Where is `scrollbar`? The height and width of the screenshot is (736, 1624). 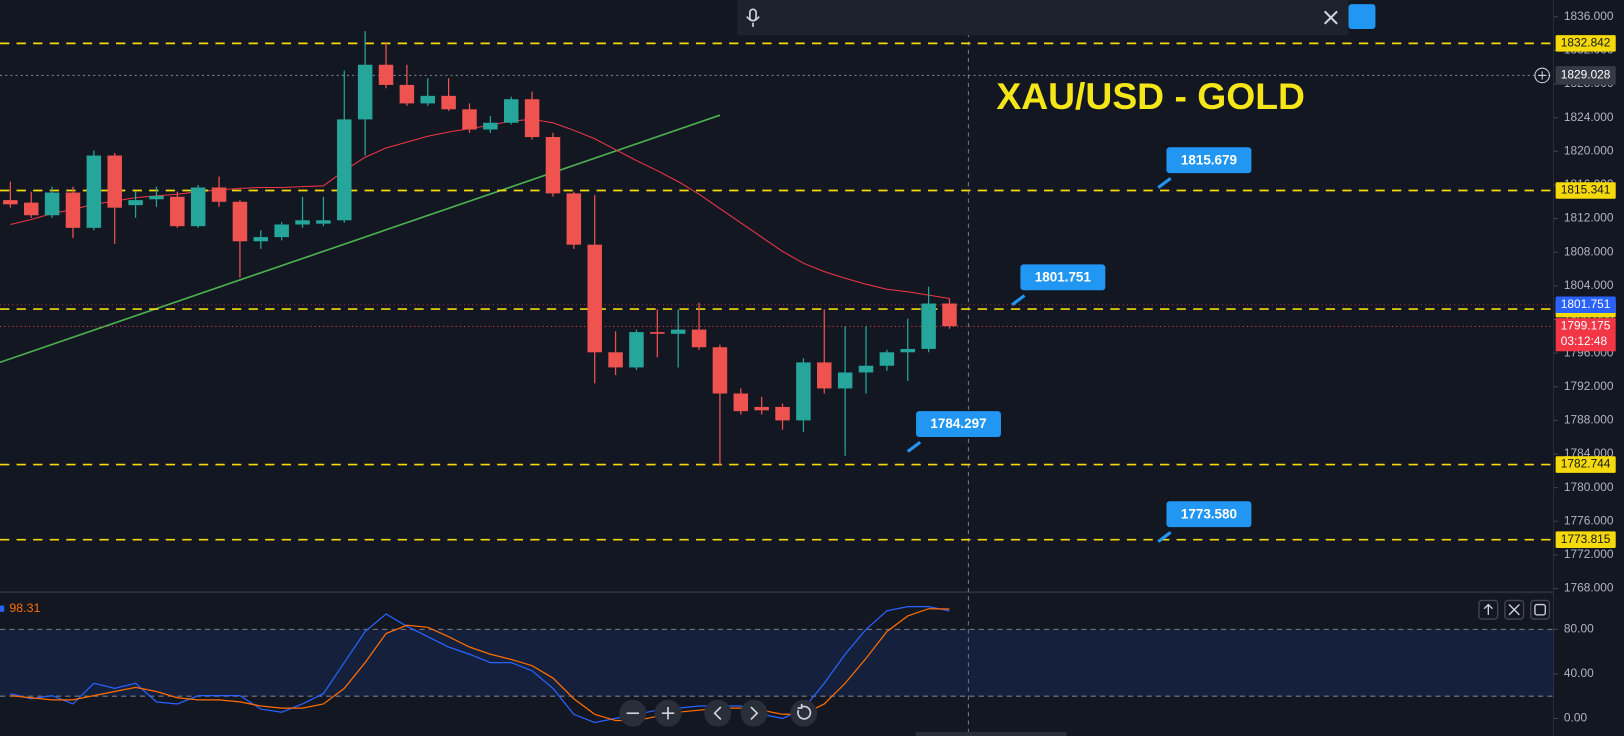 scrollbar is located at coordinates (991, 733).